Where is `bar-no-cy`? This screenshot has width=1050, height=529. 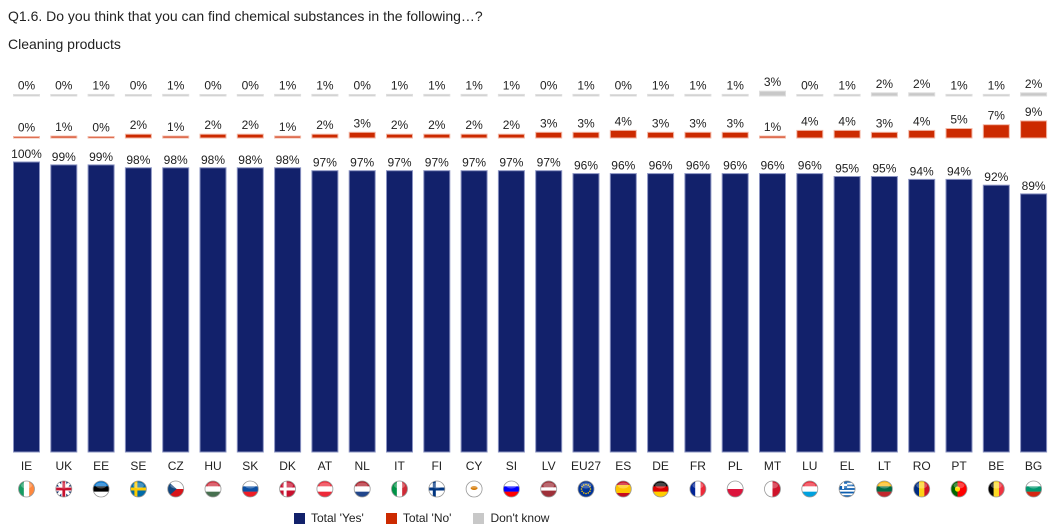
bar-no-cy is located at coordinates (474, 136).